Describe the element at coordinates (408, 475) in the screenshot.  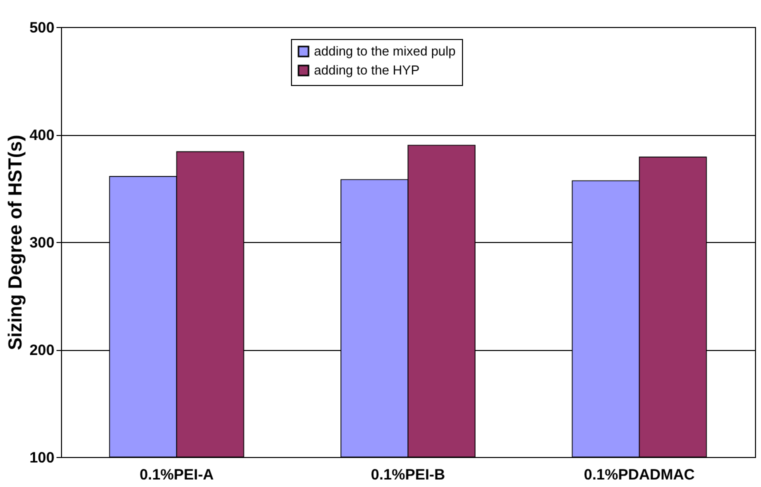
I see `x-tick-label: 0.1%PEI-B` at that location.